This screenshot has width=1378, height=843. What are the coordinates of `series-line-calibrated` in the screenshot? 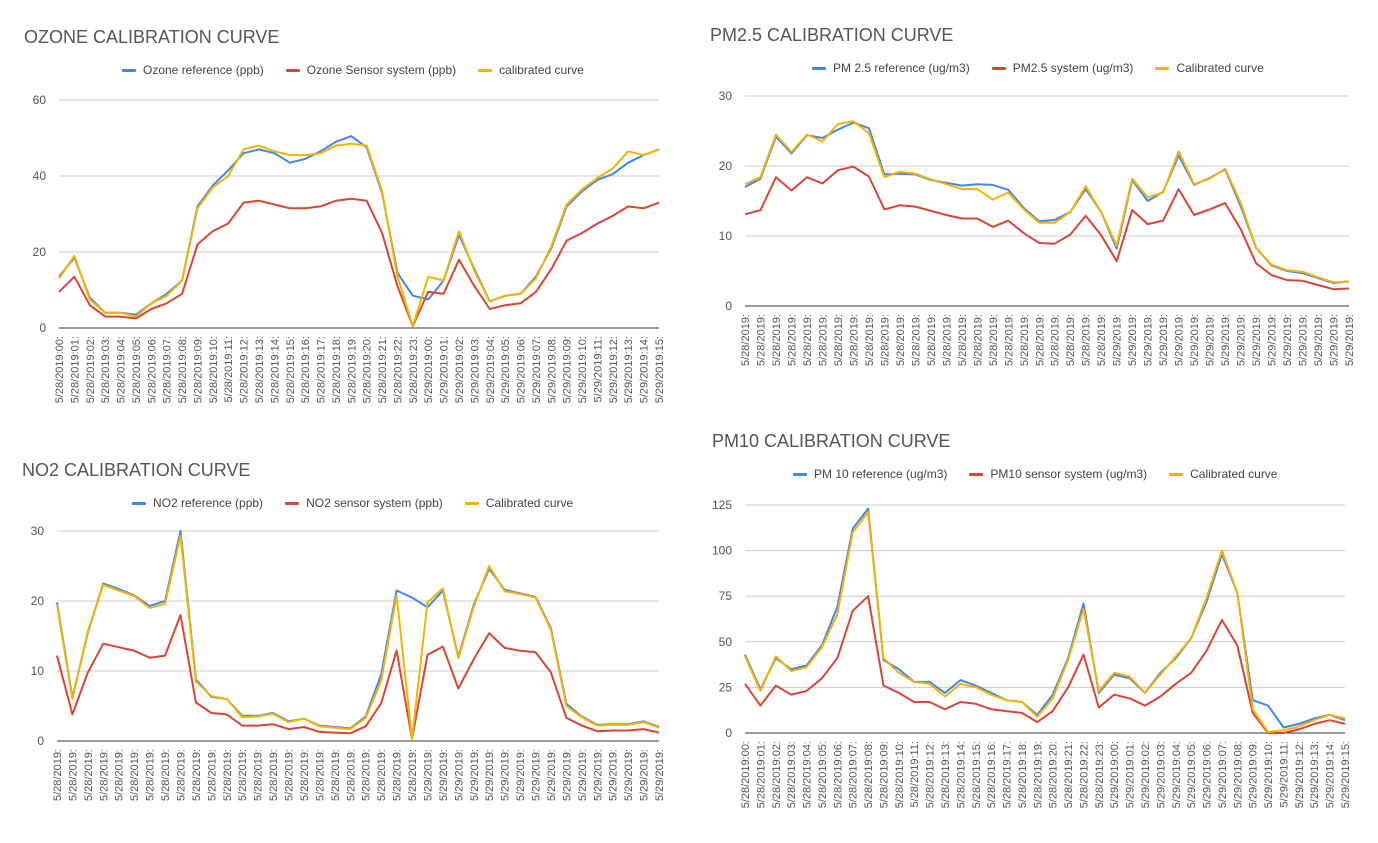 It's located at (359, 235).